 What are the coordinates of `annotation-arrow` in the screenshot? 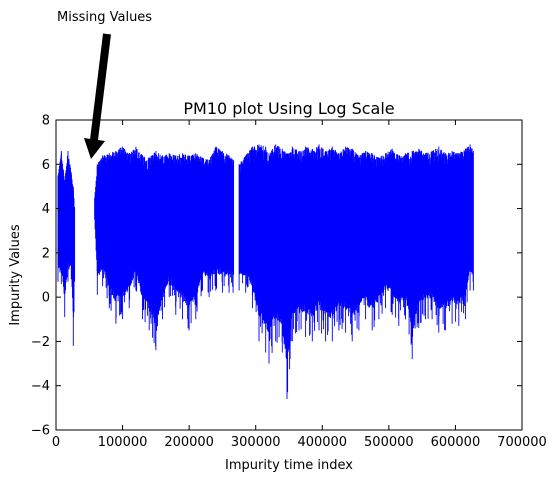 It's located at (97, 96).